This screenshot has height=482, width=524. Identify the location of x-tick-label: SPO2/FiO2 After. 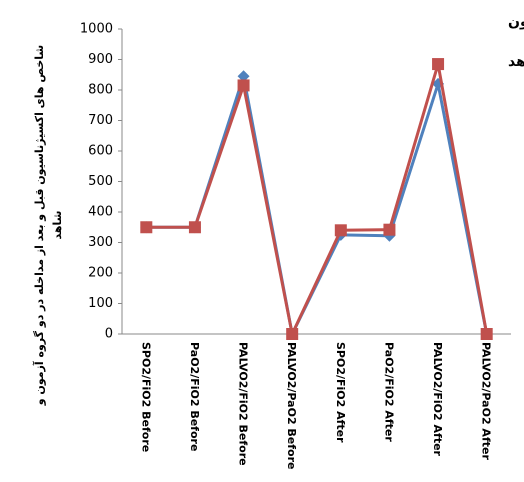
(340, 392).